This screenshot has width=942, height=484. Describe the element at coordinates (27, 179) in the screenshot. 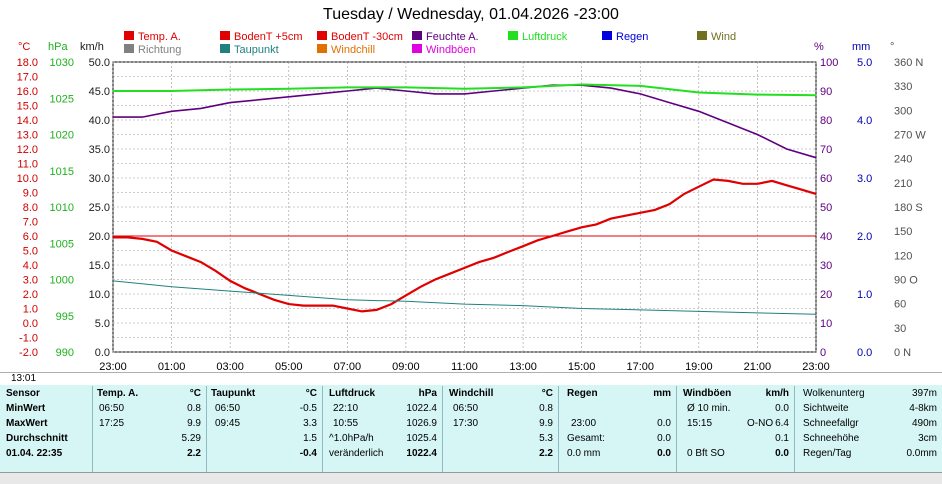

I see `temp-tick-label: 10.0` at that location.